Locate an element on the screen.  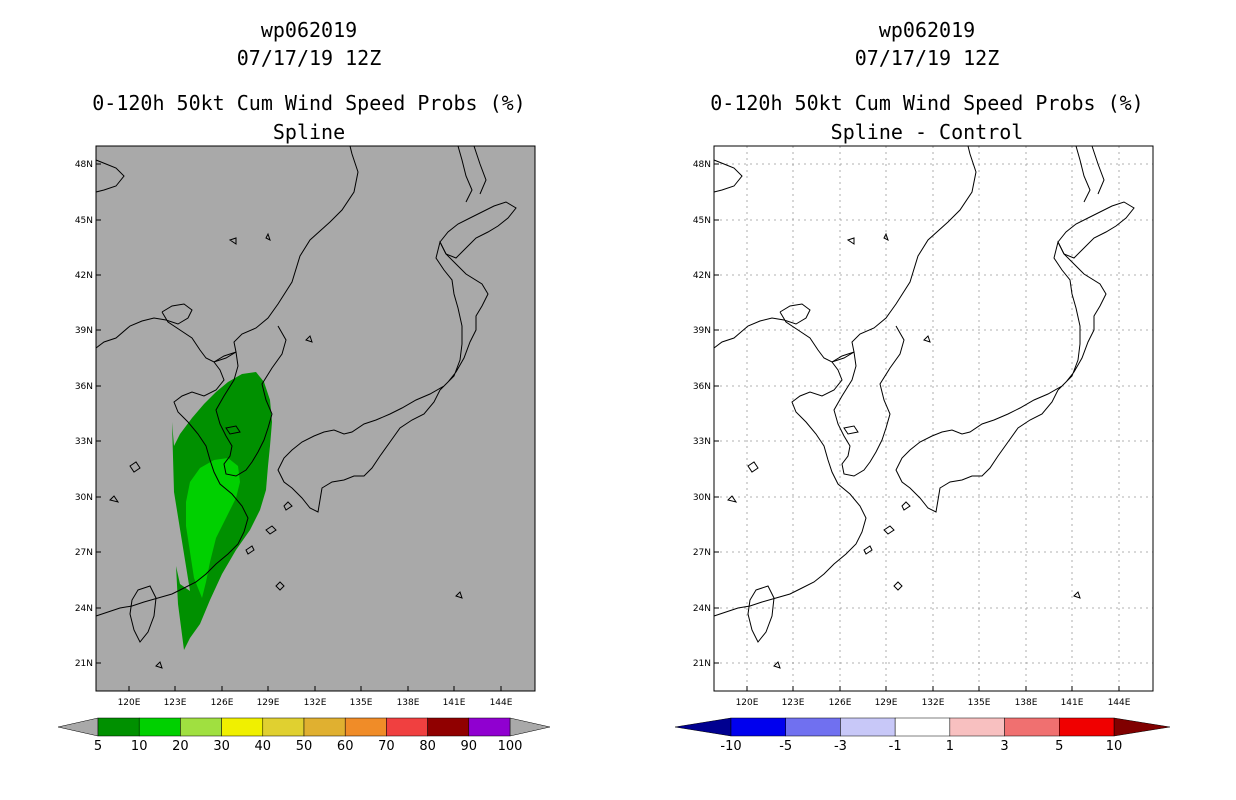
colorbar-label: 80 is located at coordinates (427, 746).